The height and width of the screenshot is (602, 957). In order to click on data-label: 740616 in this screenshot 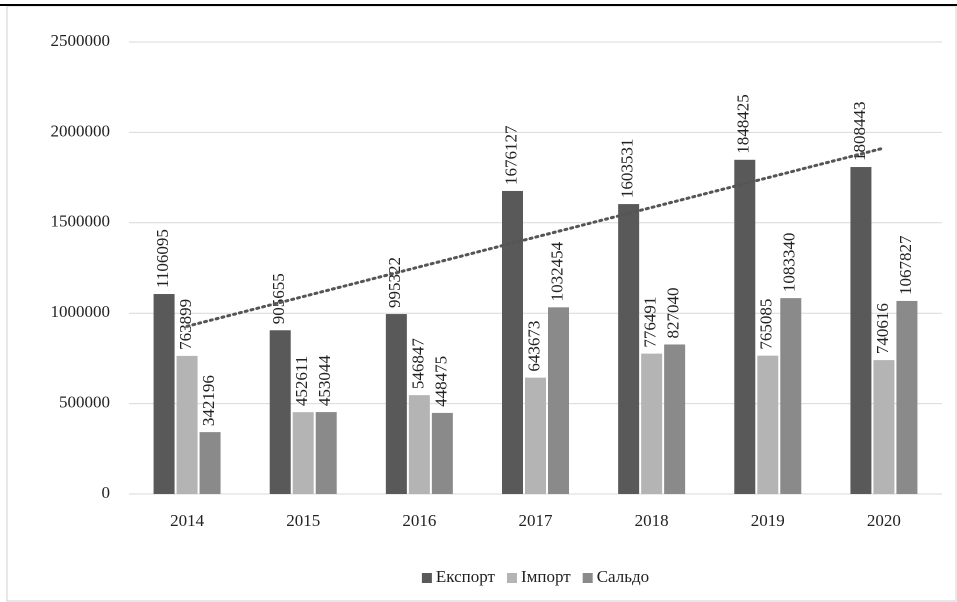, I will do `click(882, 328)`.